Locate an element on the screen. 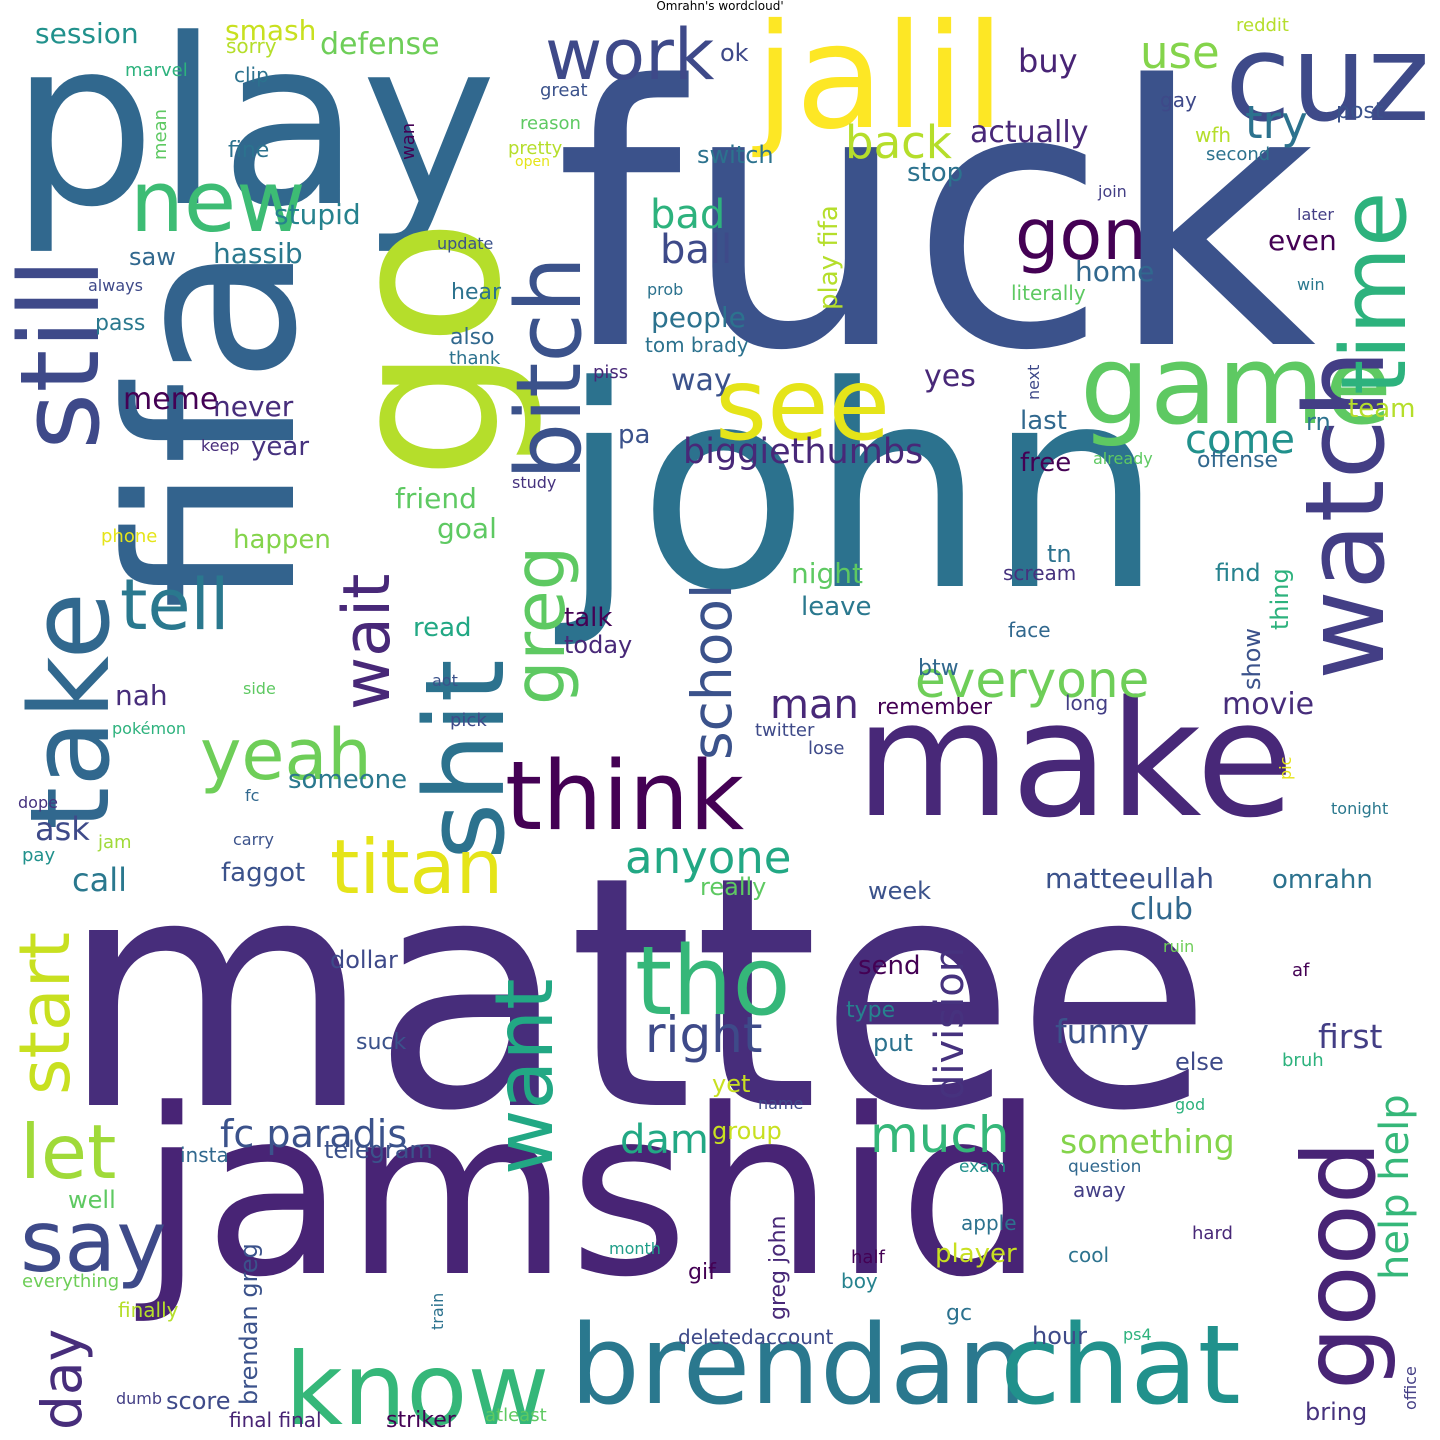 This screenshot has width=1440, height=1440. word-hassib: hassib is located at coordinates (258, 253).